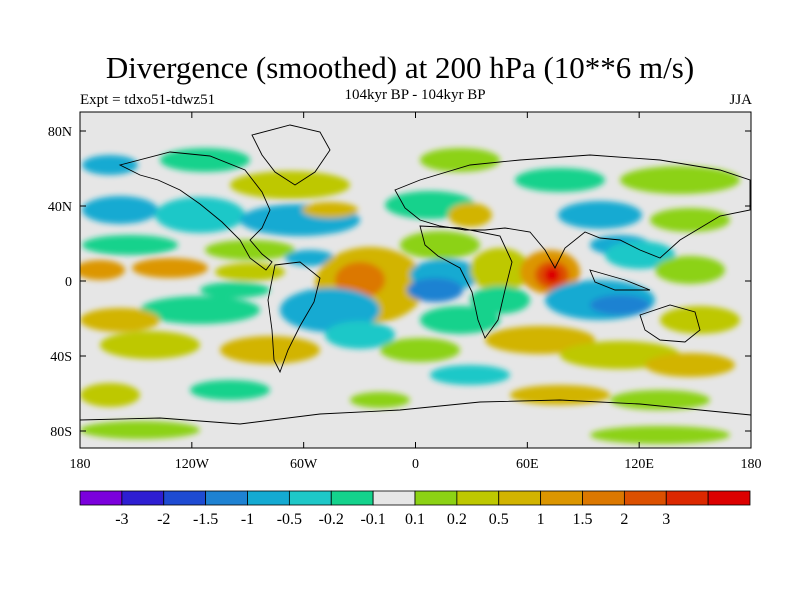  I want to click on colorbar-label: 1, so click(541, 519).